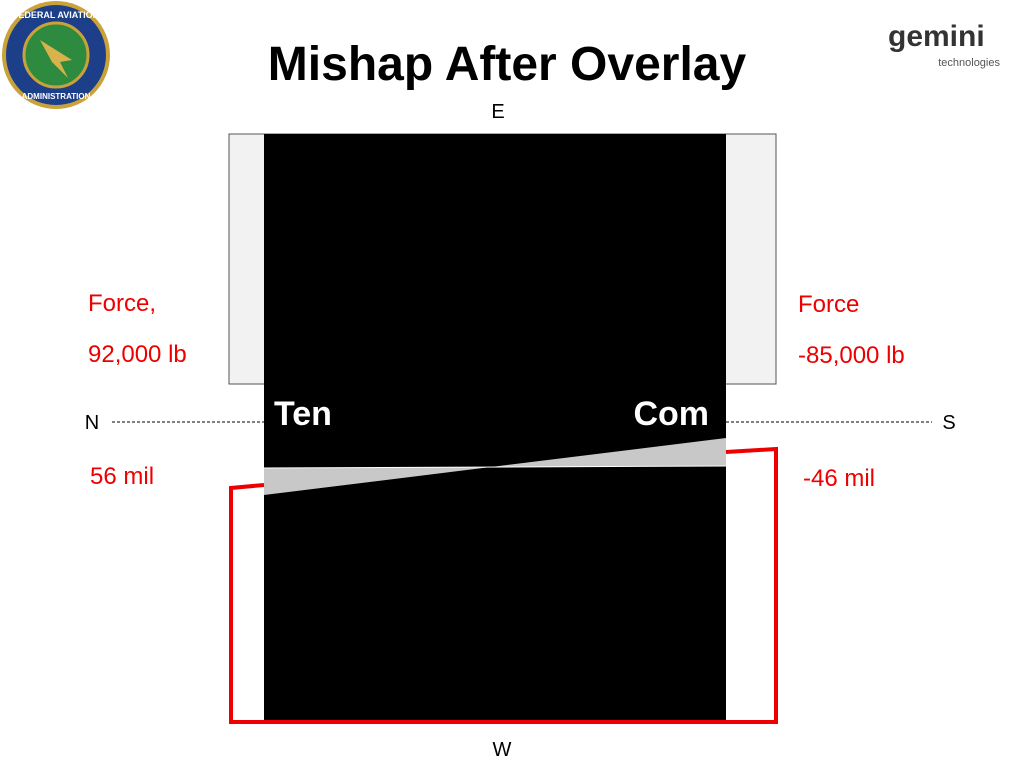 Image resolution: width=1024 pixels, height=773 pixels. What do you see at coordinates (969, 63) in the screenshot?
I see `logo-text: technologies` at bounding box center [969, 63].